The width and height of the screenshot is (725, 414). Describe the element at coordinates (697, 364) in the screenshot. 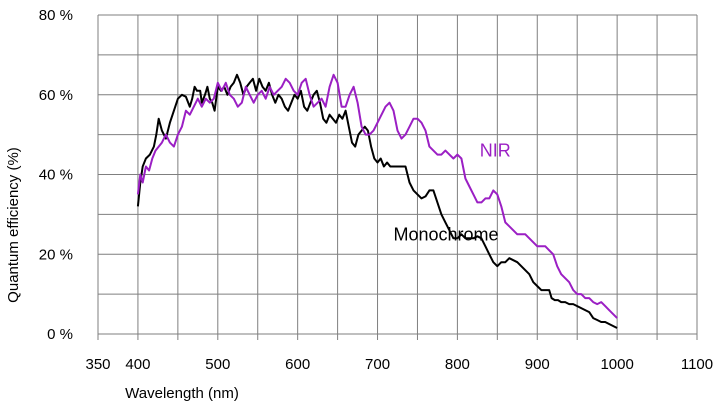

I see `x-tick-label: 1100` at that location.